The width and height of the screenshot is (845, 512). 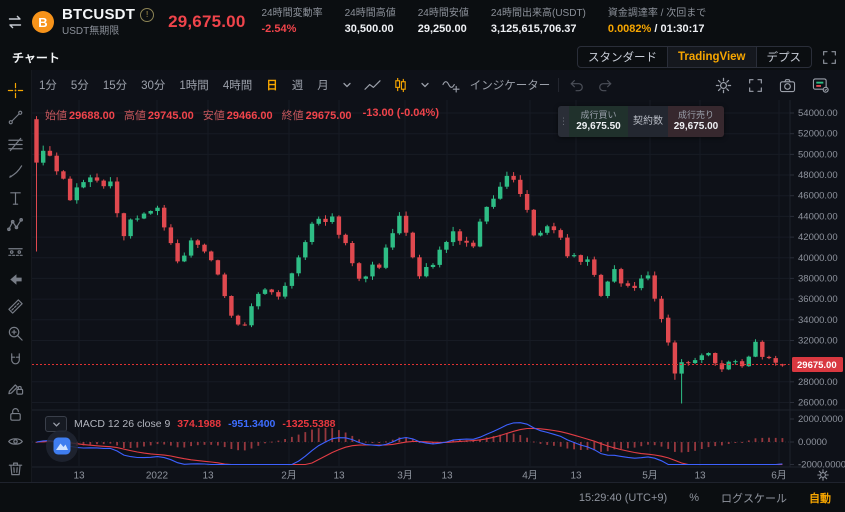 What do you see at coordinates (199, 424) in the screenshot?
I see `macd-hist-value: 374.1988` at bounding box center [199, 424].